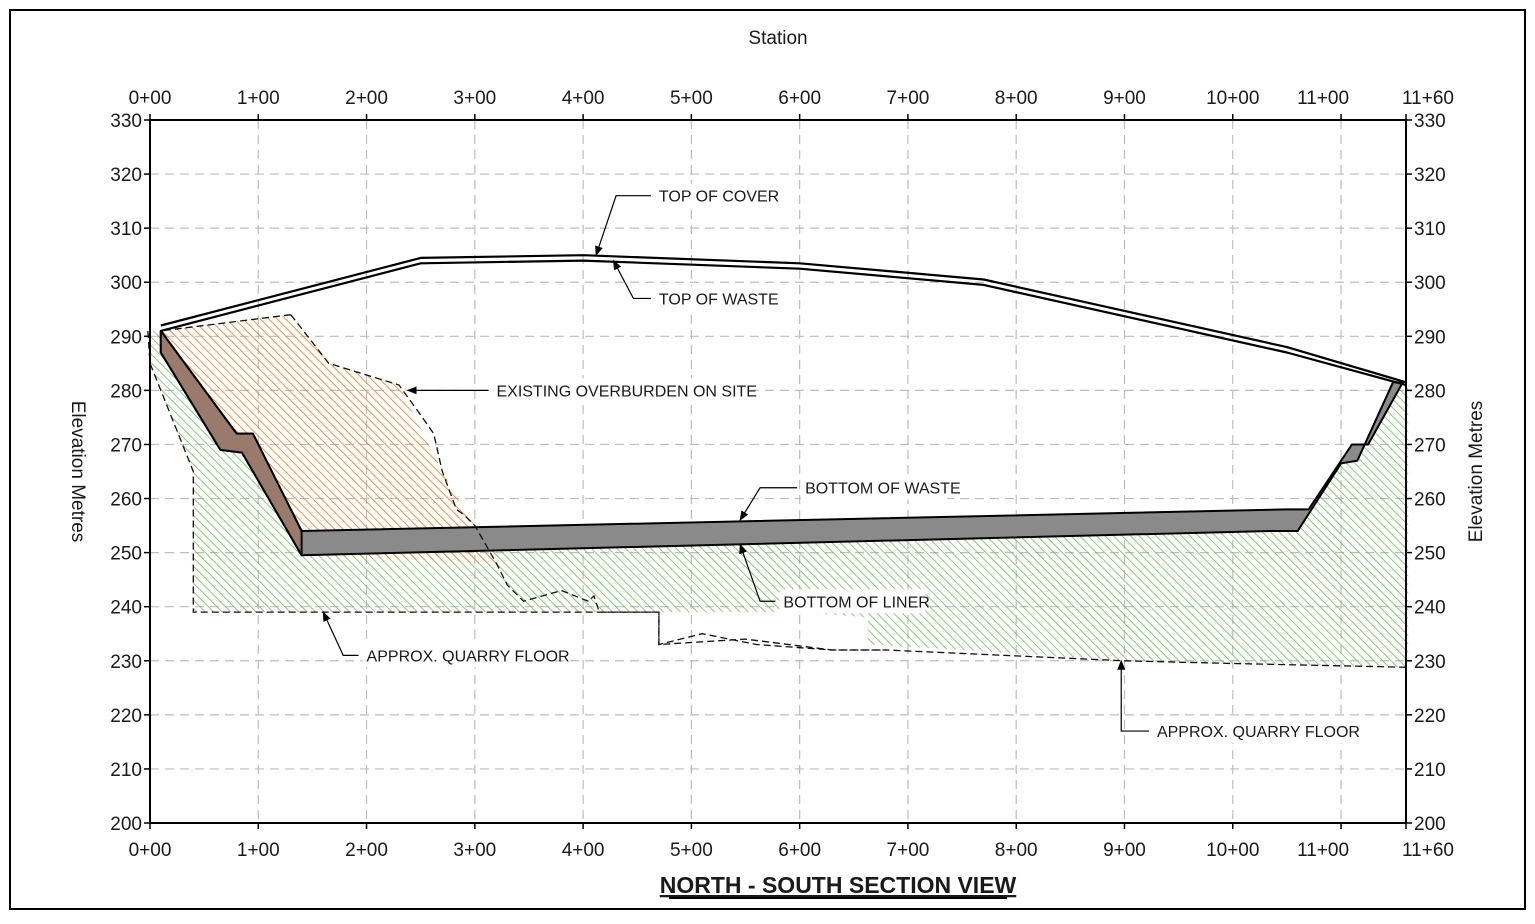 The height and width of the screenshot is (924, 1535). What do you see at coordinates (126, 500) in the screenshot?
I see `y-tick-label-left: 260` at bounding box center [126, 500].